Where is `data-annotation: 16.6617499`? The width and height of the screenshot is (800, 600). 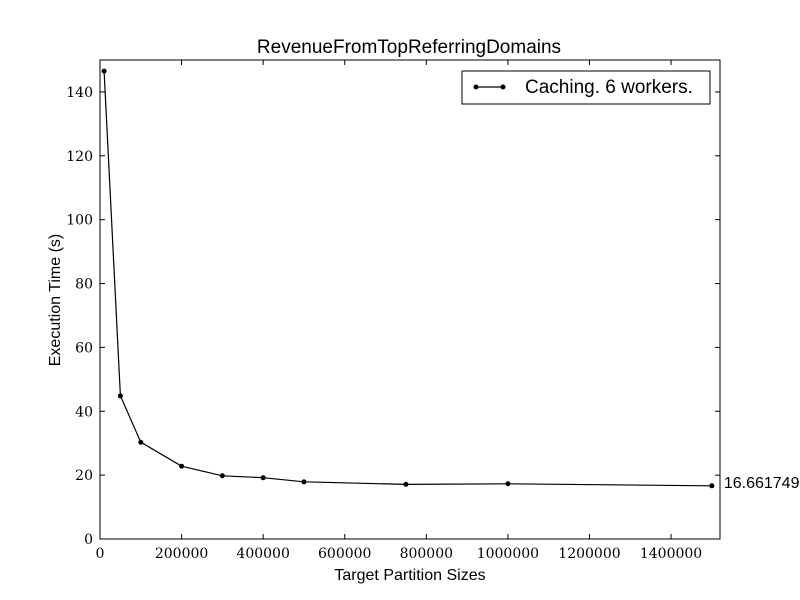
data-annotation: 16.6617499 is located at coordinates (762, 483).